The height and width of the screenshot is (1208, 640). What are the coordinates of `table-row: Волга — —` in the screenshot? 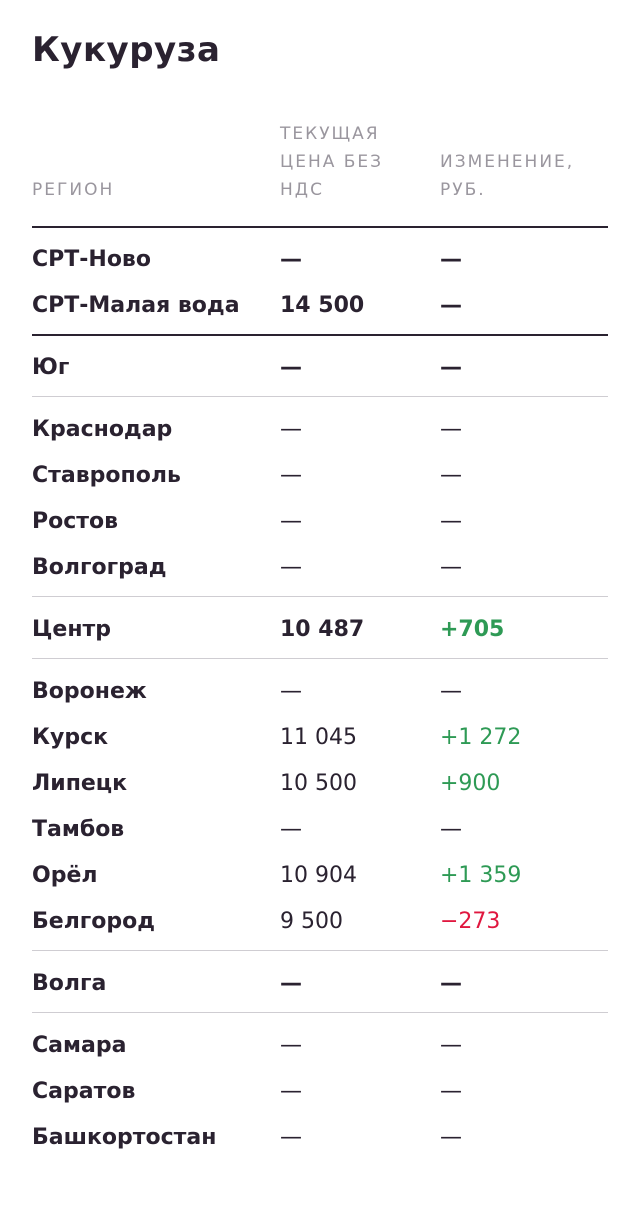 It's located at (320, 984).